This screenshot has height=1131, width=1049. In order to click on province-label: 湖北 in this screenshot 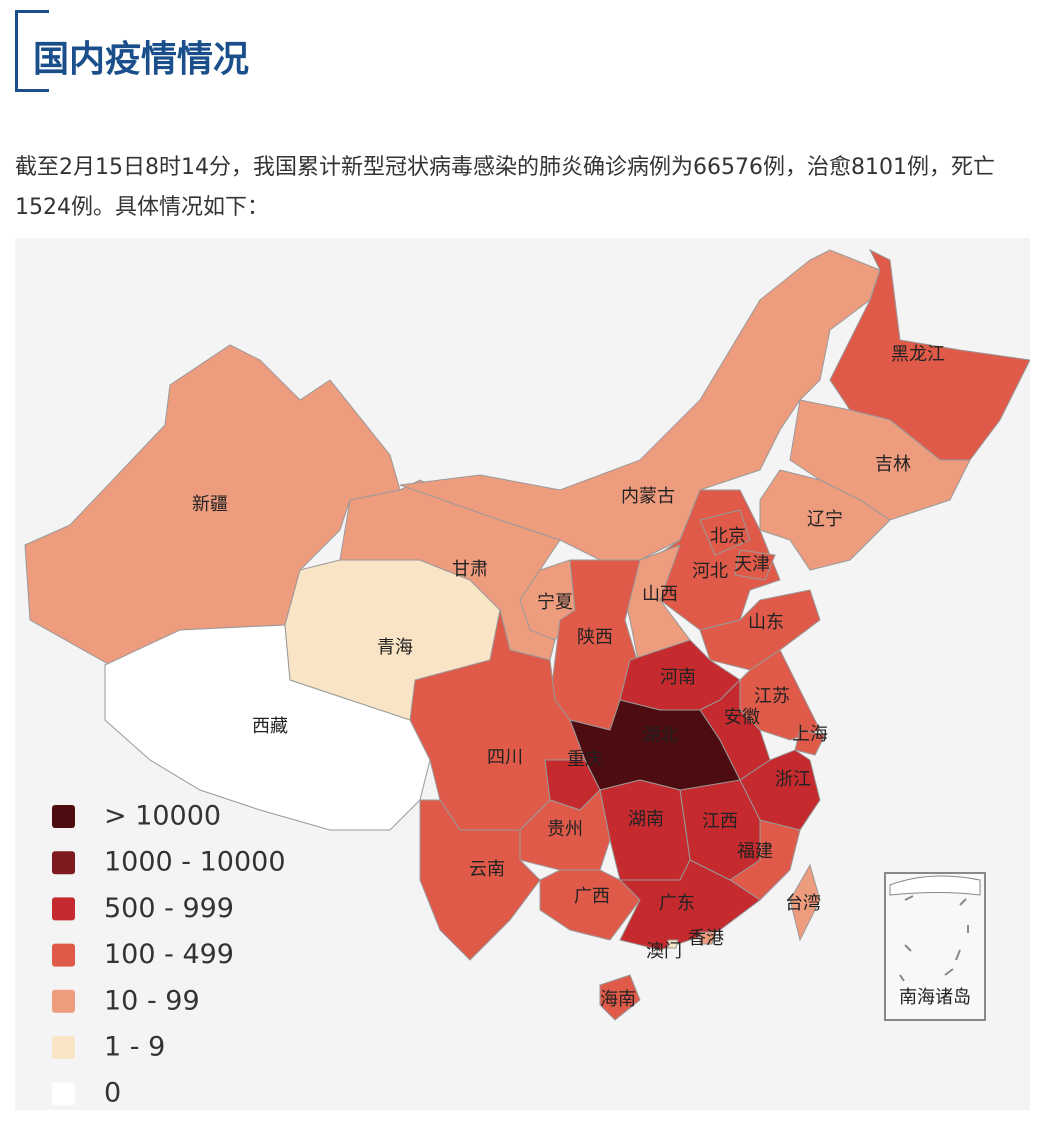, I will do `click(660, 735)`.